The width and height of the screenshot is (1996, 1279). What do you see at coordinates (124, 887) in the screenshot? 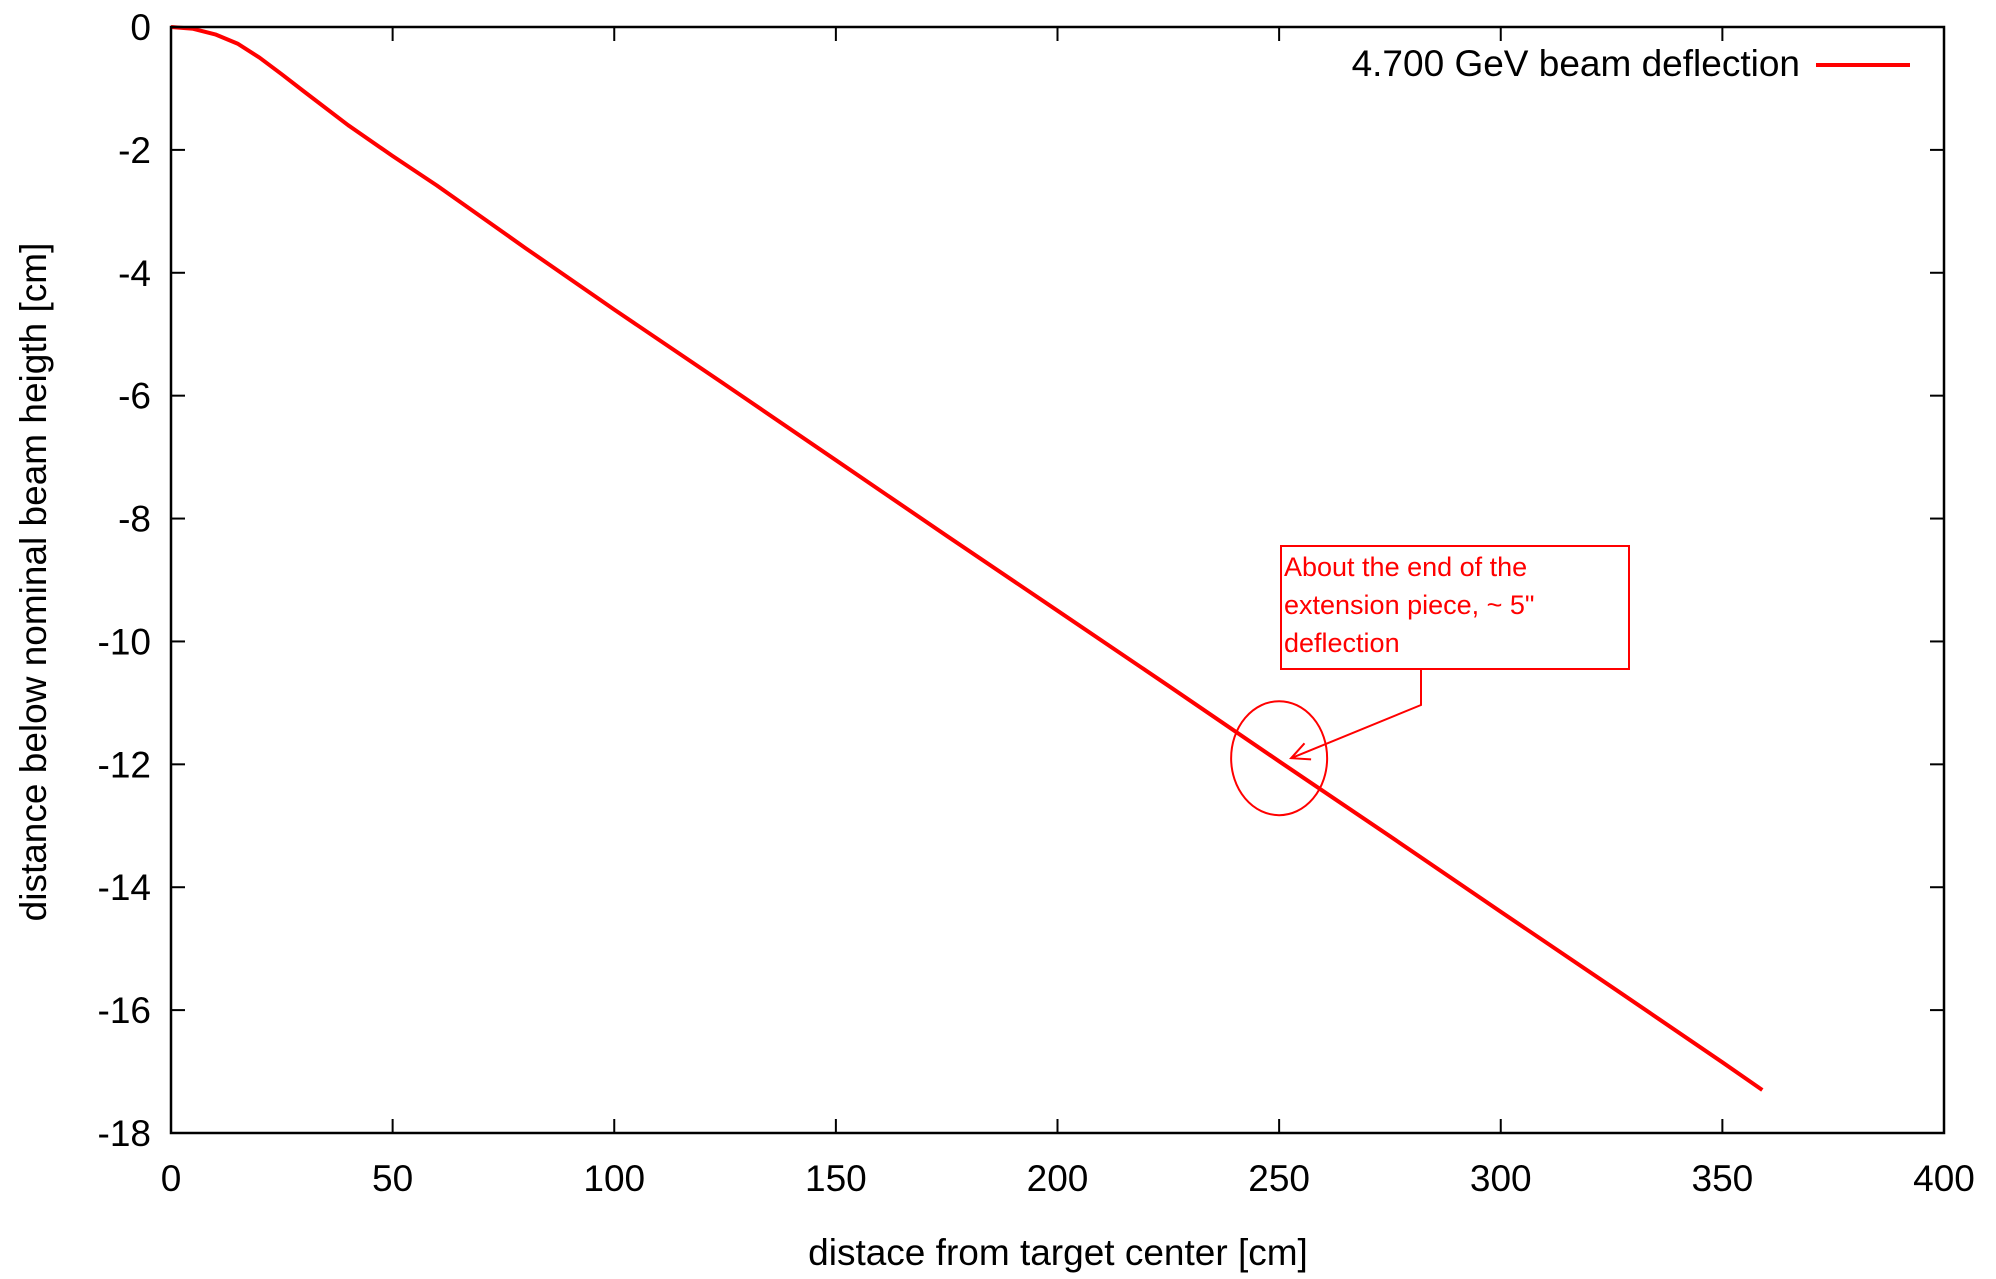
I see `y-tick-label: -14` at bounding box center [124, 887].